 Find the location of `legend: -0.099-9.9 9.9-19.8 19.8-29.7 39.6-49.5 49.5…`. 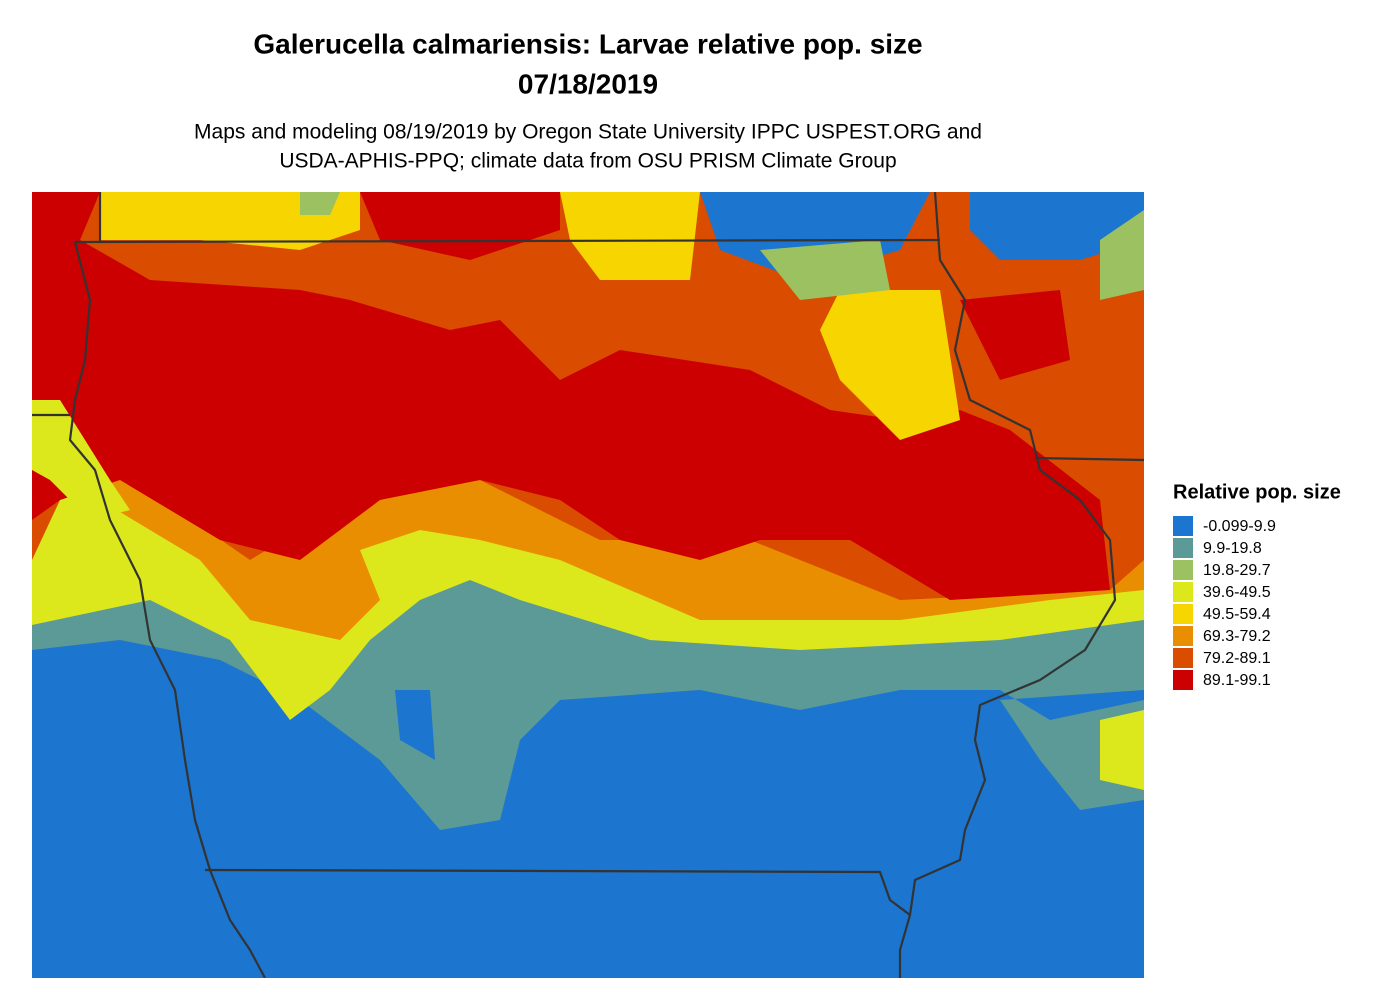

legend: -0.099-9.9 9.9-19.8 19.8-29.7 39.6-49.5 49.5… is located at coordinates (1224, 603).